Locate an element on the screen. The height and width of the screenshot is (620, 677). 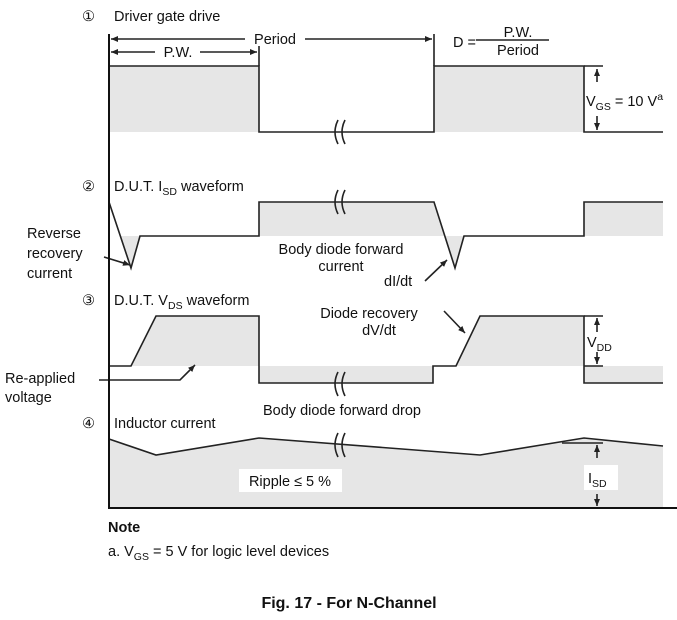
duty-denominator: Period is located at coordinates (518, 51).